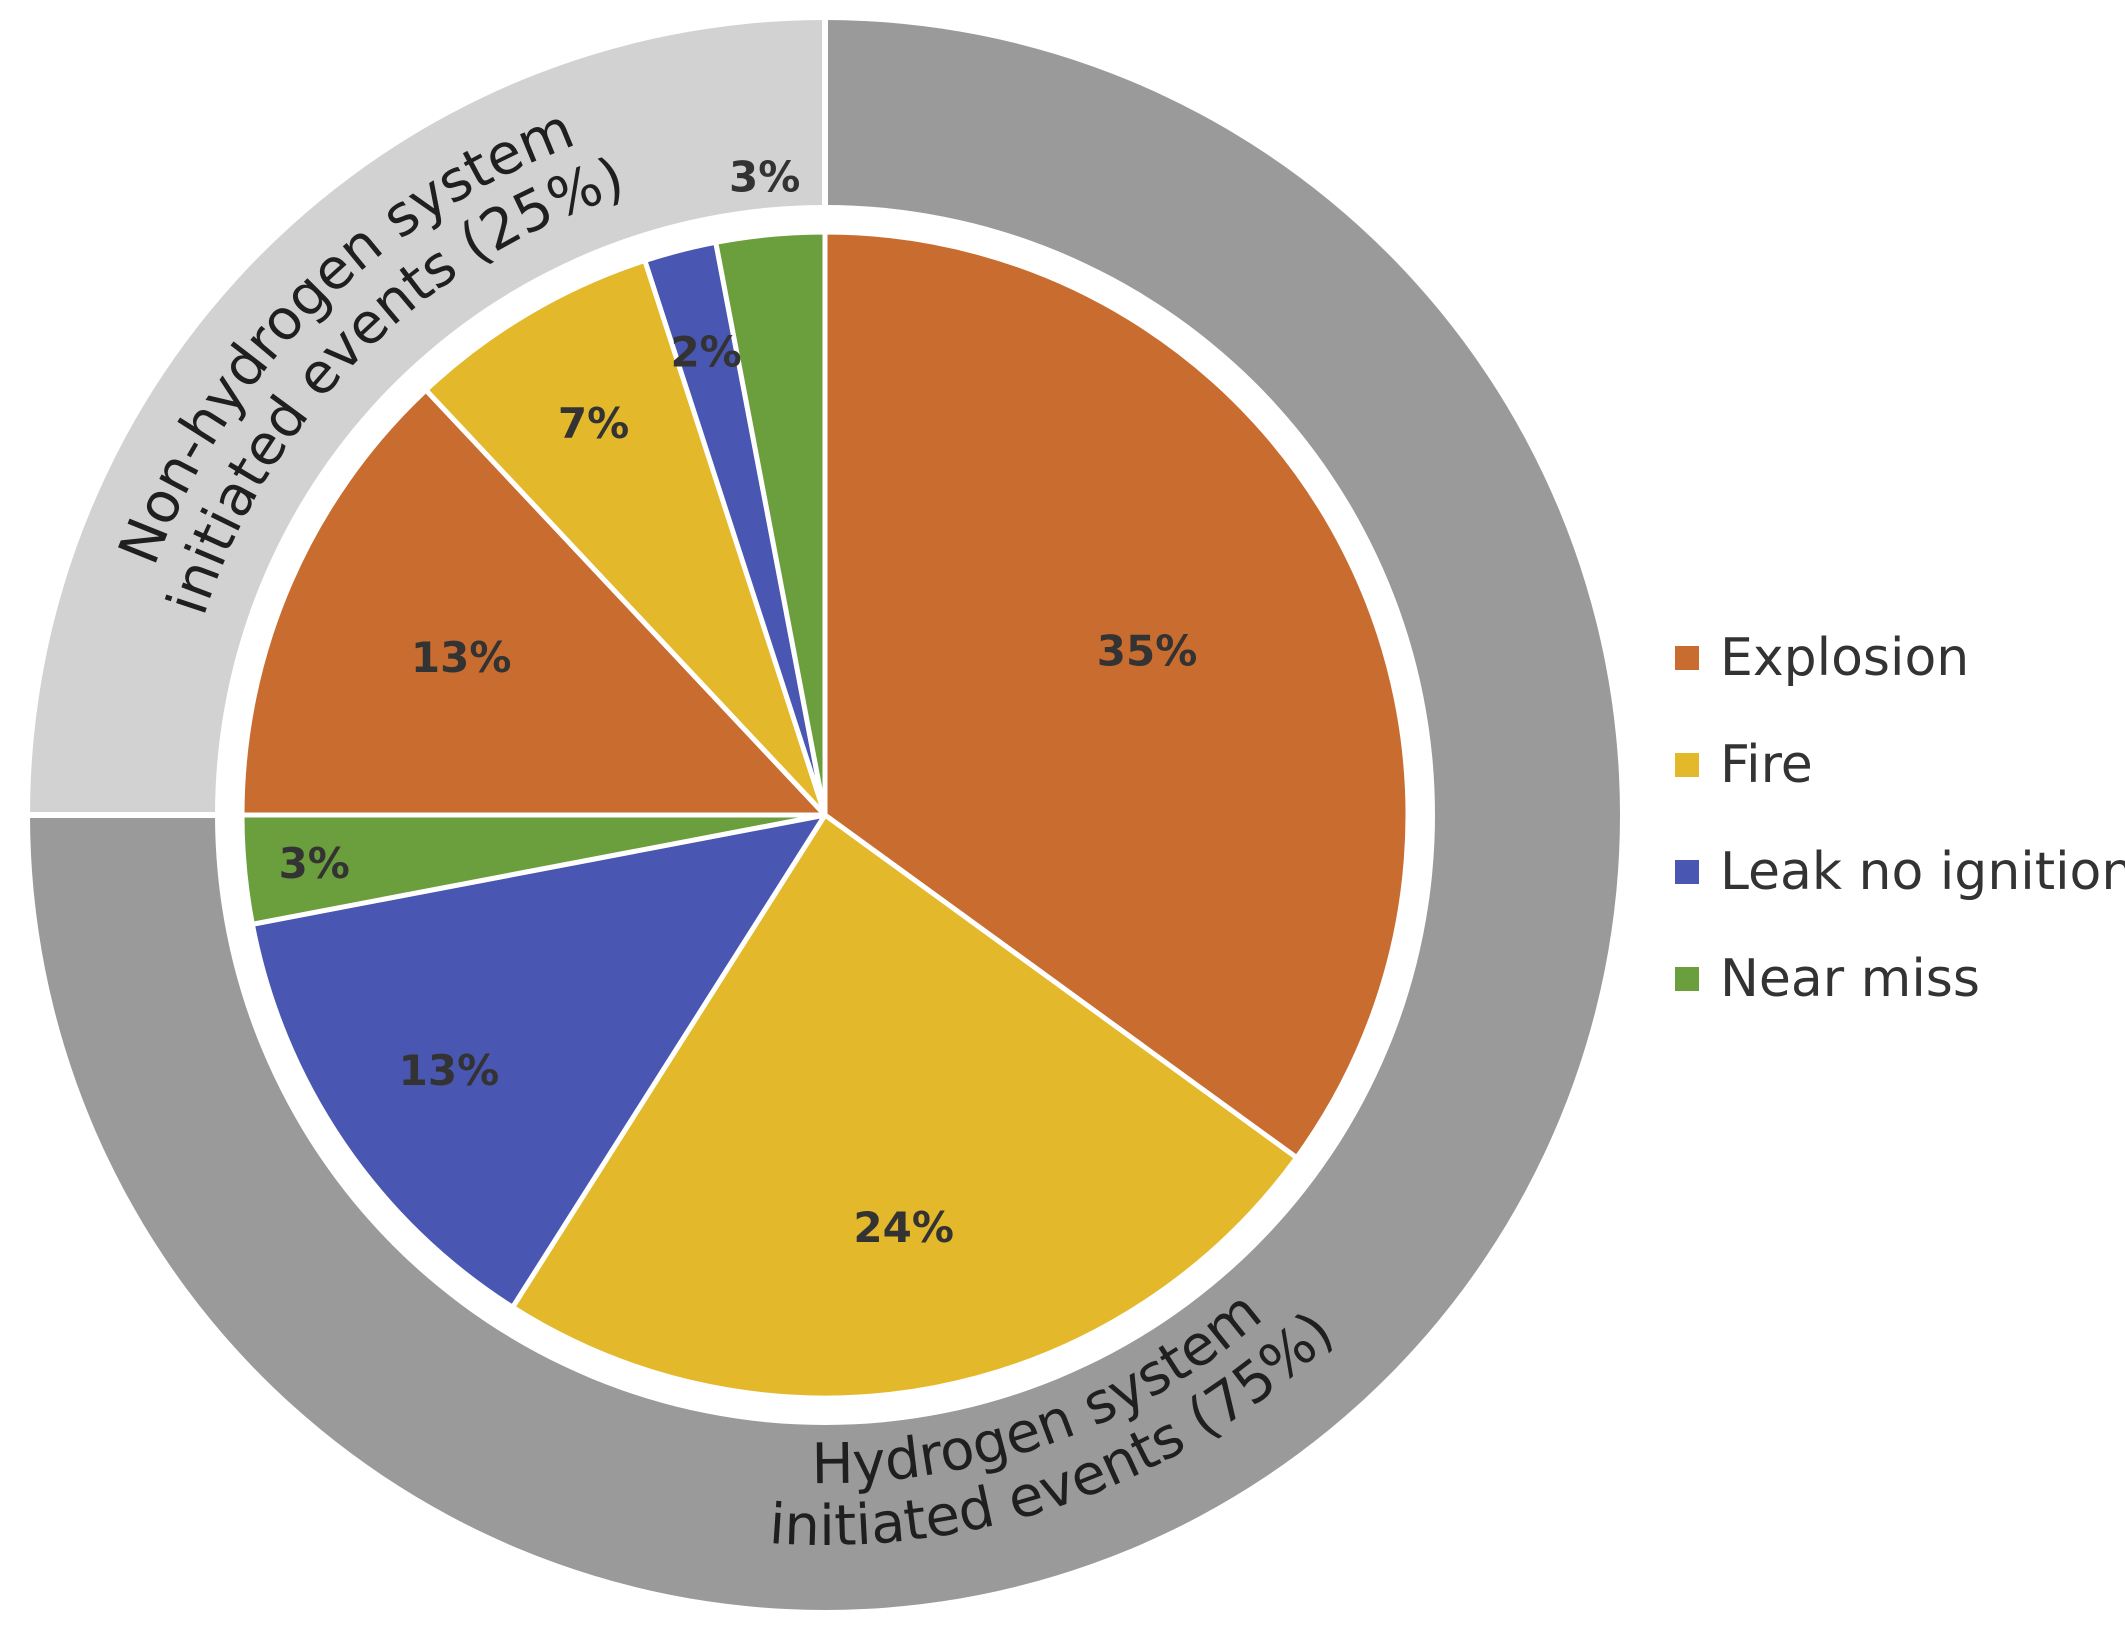  I want to click on legend-item-fire: Fire, so click(1744, 765).